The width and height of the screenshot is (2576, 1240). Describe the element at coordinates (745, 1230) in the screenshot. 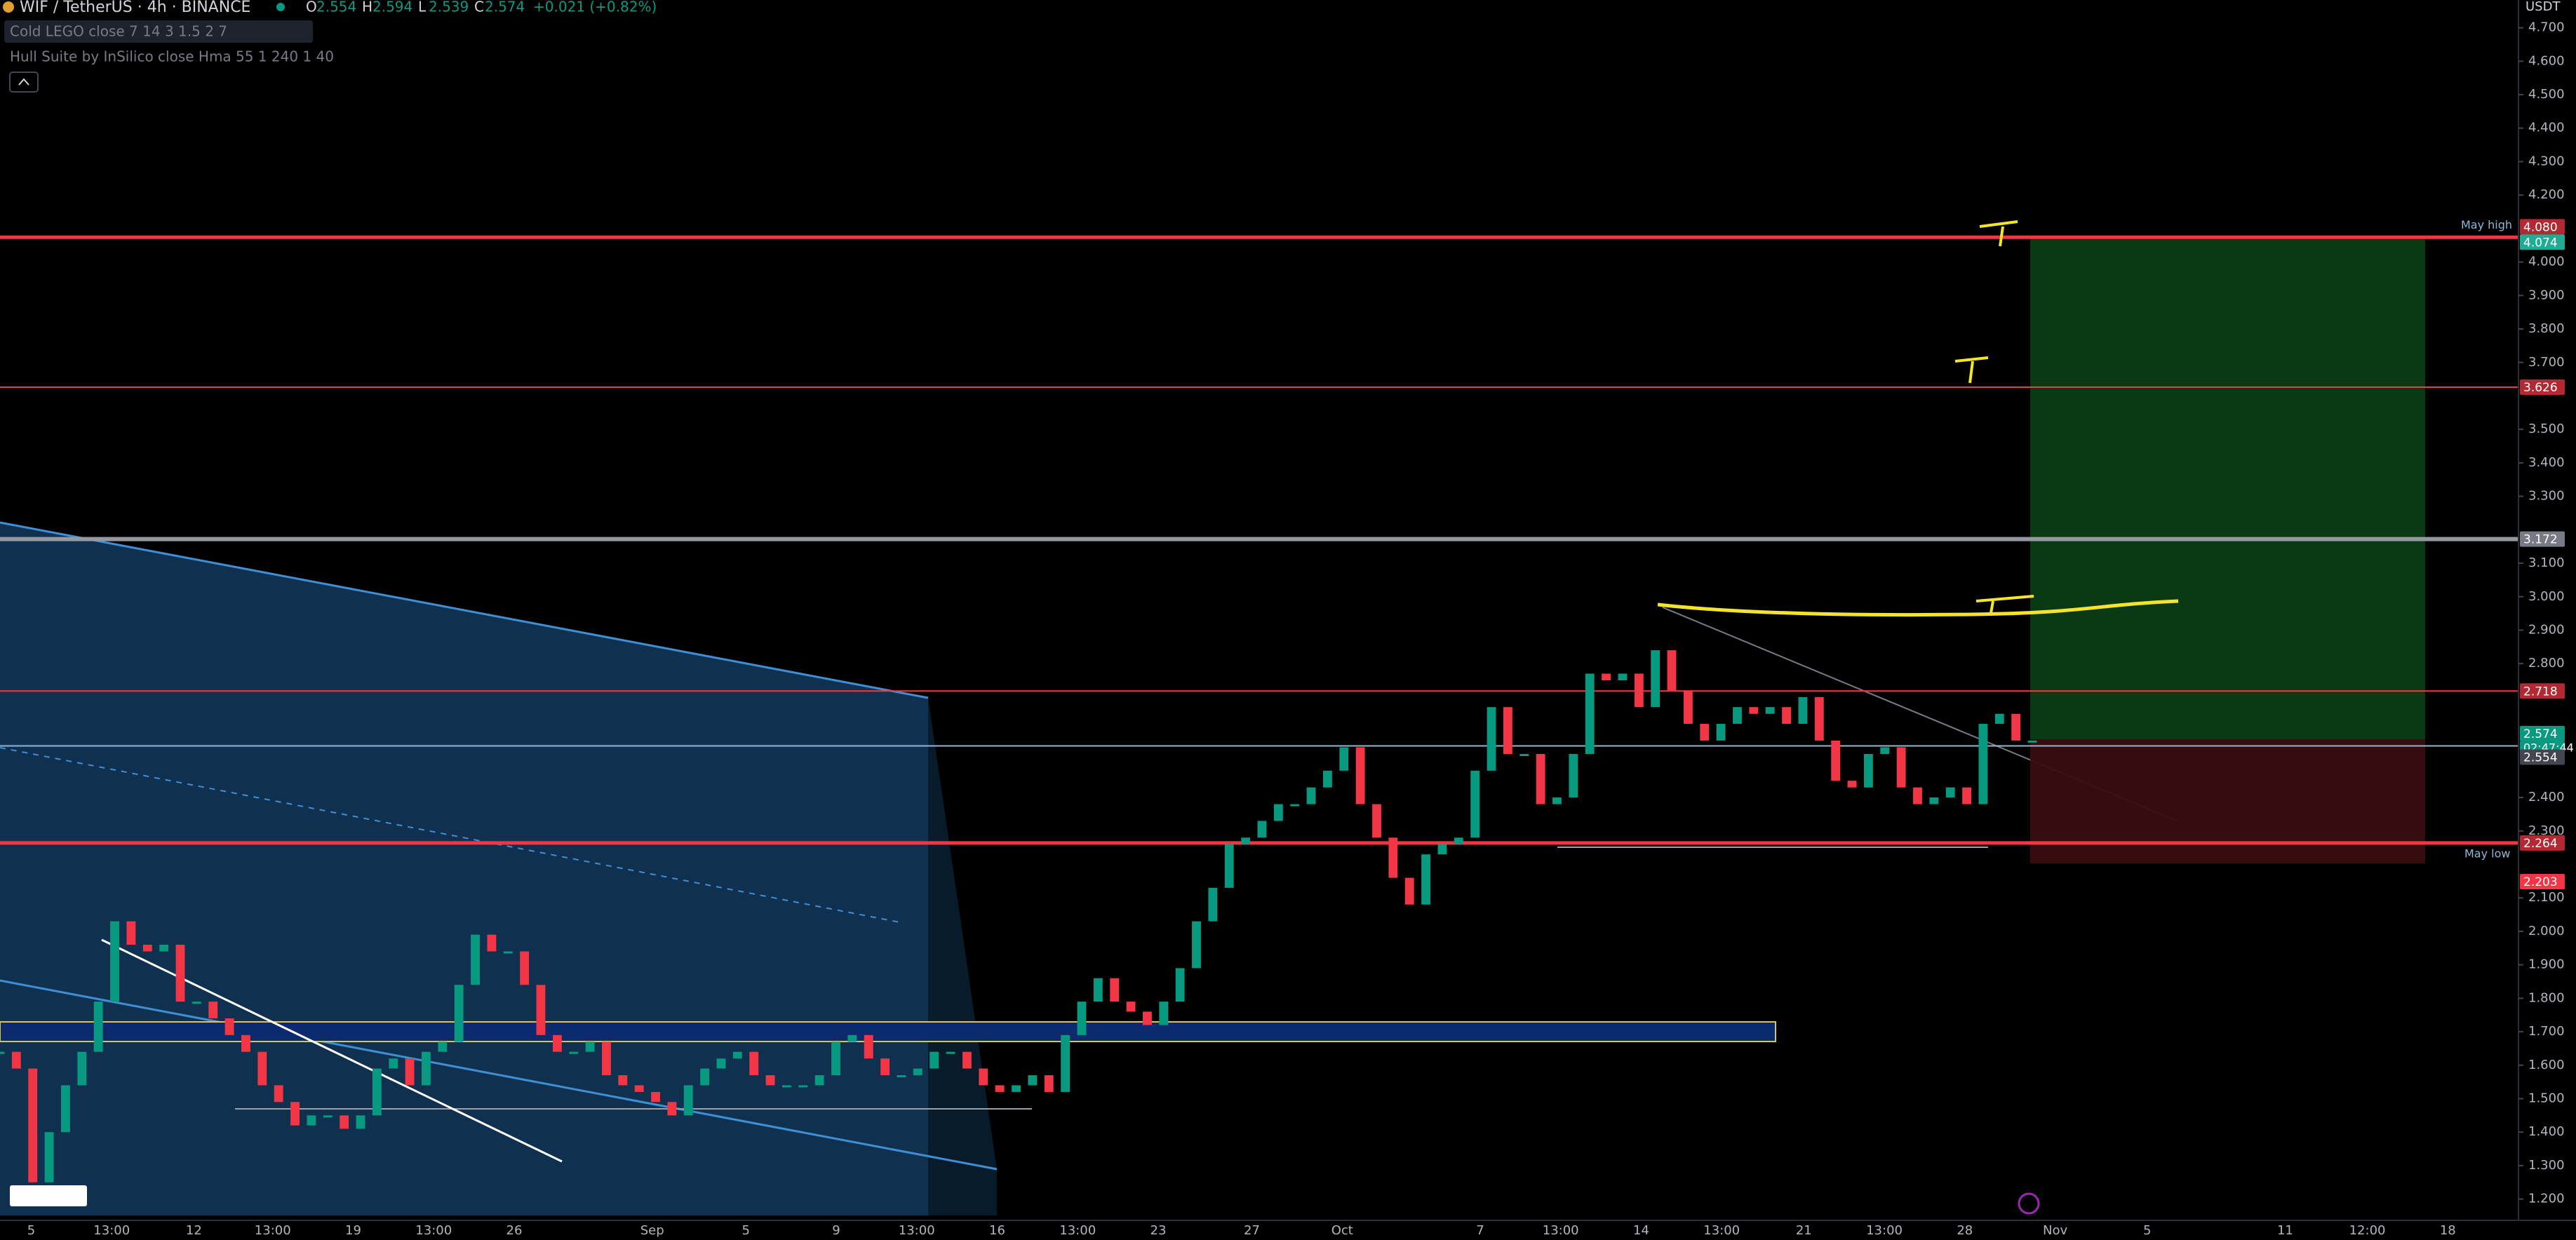

I see `x-tick-label: 5` at that location.